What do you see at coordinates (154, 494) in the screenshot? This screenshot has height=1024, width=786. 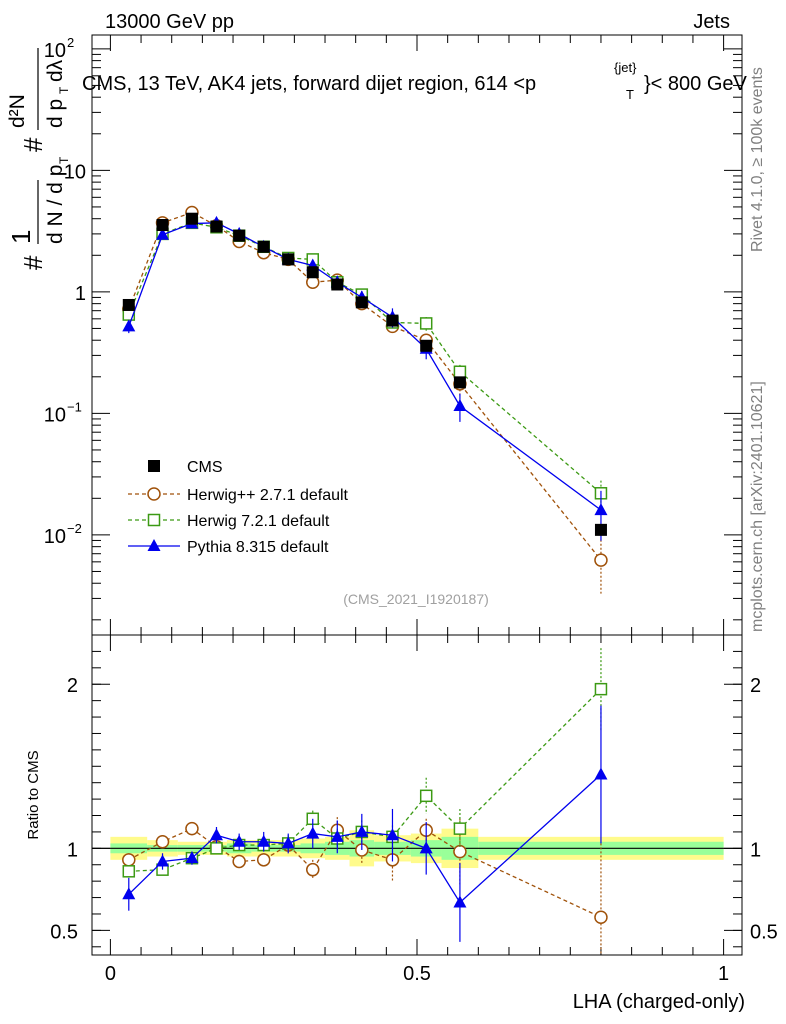 I see `legend-marker-herwigpp` at bounding box center [154, 494].